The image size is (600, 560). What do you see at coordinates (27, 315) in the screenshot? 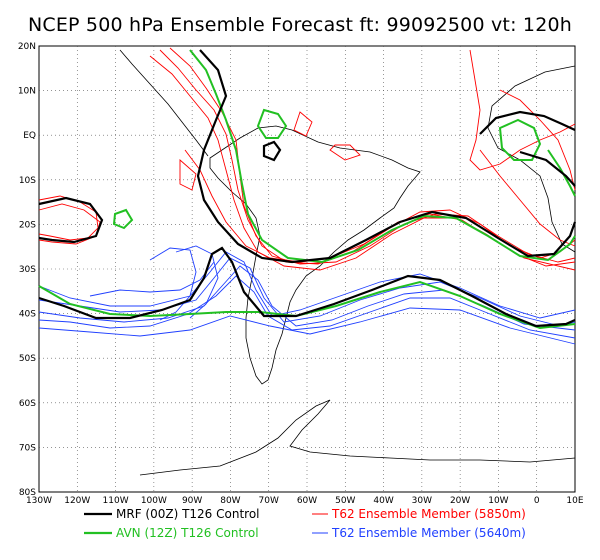
I see `lat-tick-label: 40S` at bounding box center [27, 315].